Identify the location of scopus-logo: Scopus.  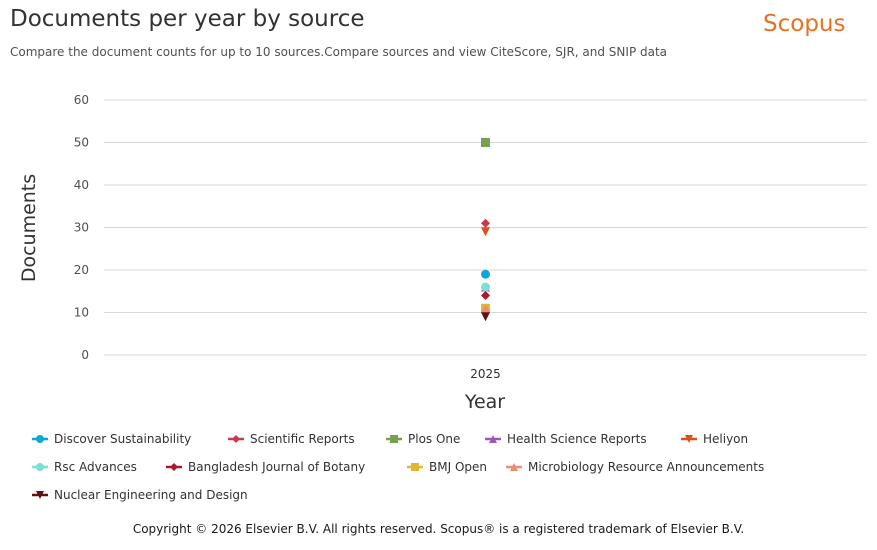
(804, 24).